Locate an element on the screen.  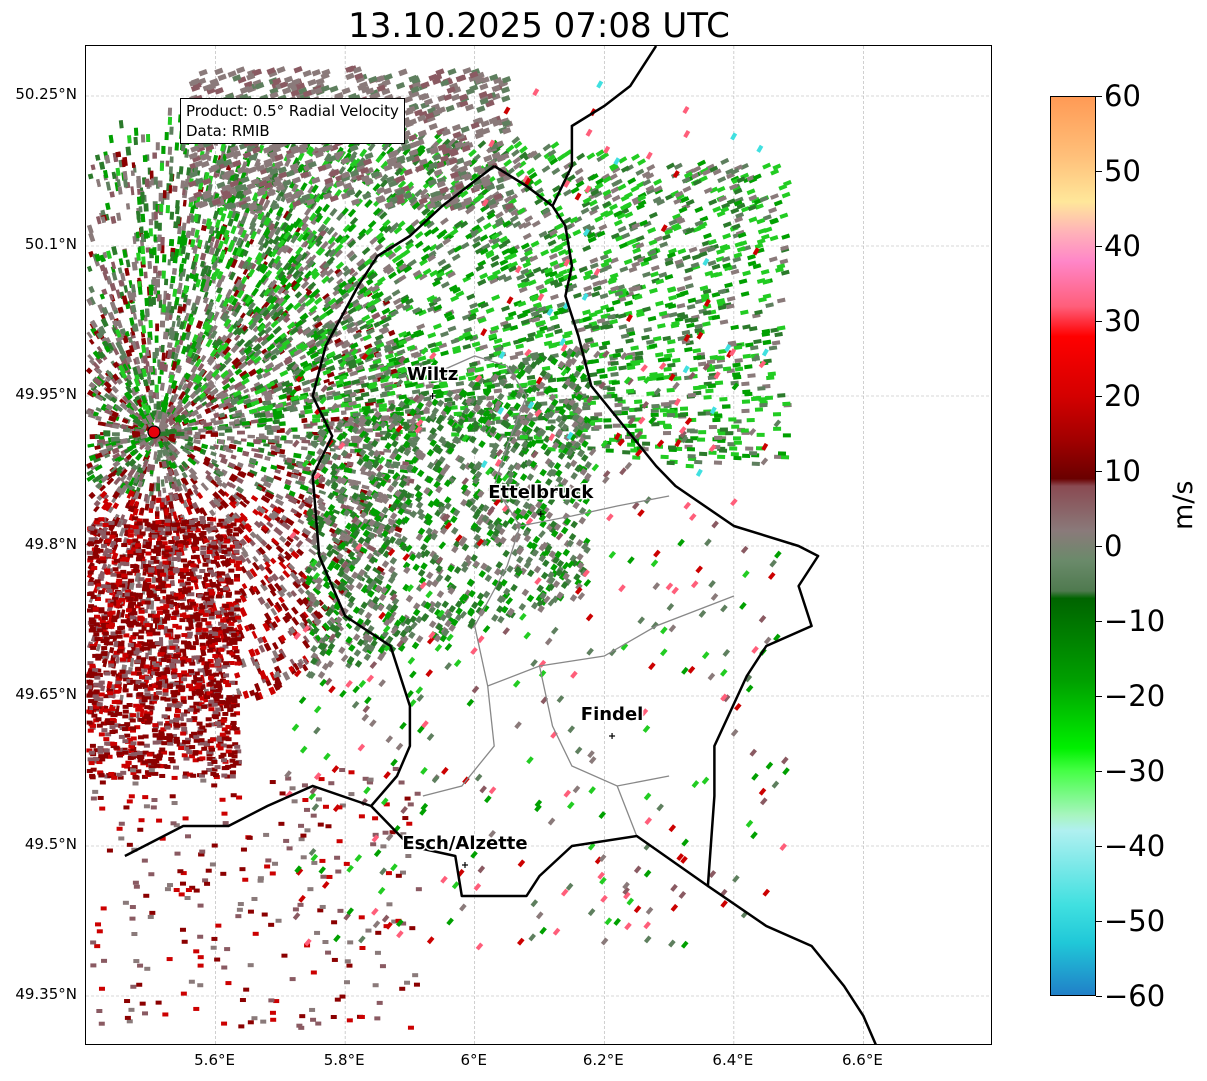
city-marker: Wiltz is located at coordinates (432, 381).